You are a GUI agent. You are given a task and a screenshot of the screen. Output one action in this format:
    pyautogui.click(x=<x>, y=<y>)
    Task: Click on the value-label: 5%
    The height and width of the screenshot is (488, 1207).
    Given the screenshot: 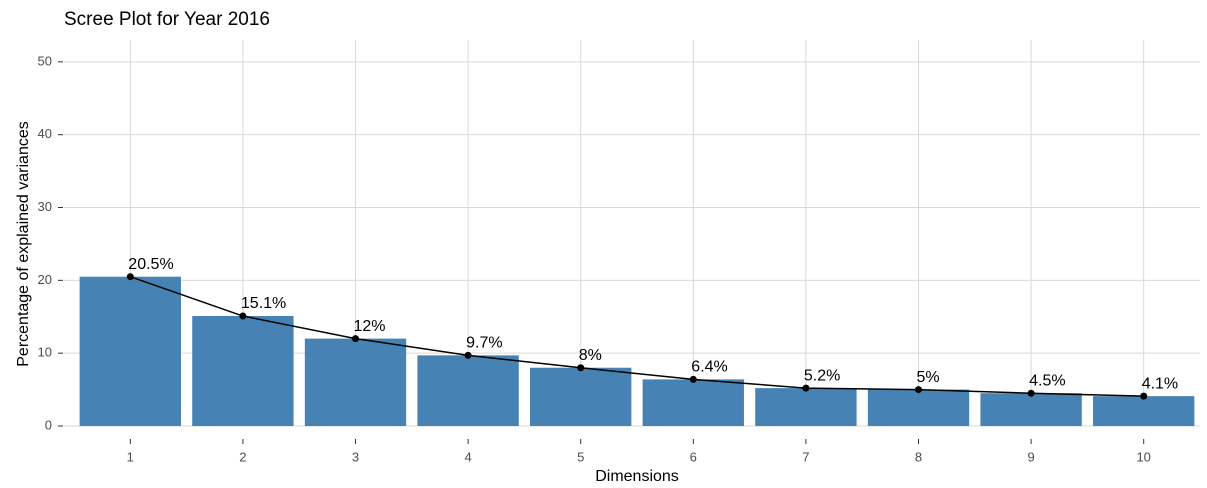 What is the action you would take?
    pyautogui.click(x=928, y=377)
    